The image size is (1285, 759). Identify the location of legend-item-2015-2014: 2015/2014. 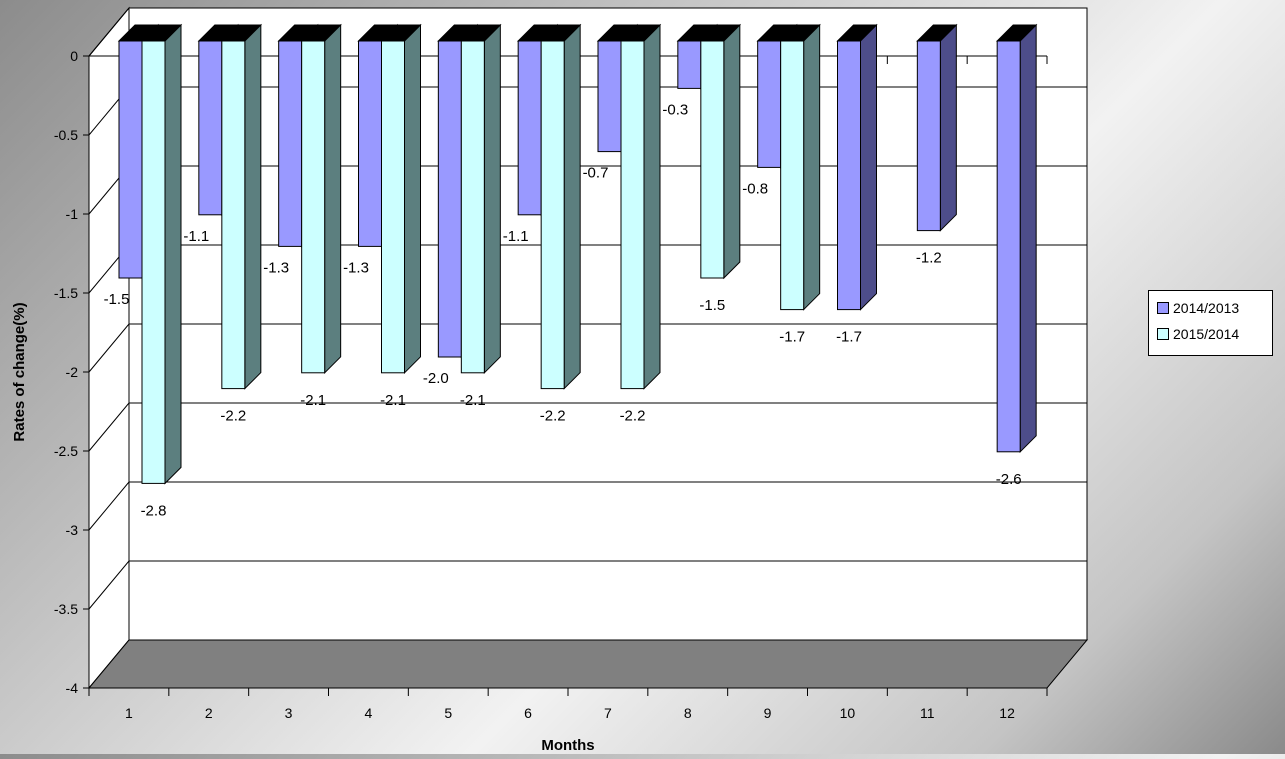
(1198, 334).